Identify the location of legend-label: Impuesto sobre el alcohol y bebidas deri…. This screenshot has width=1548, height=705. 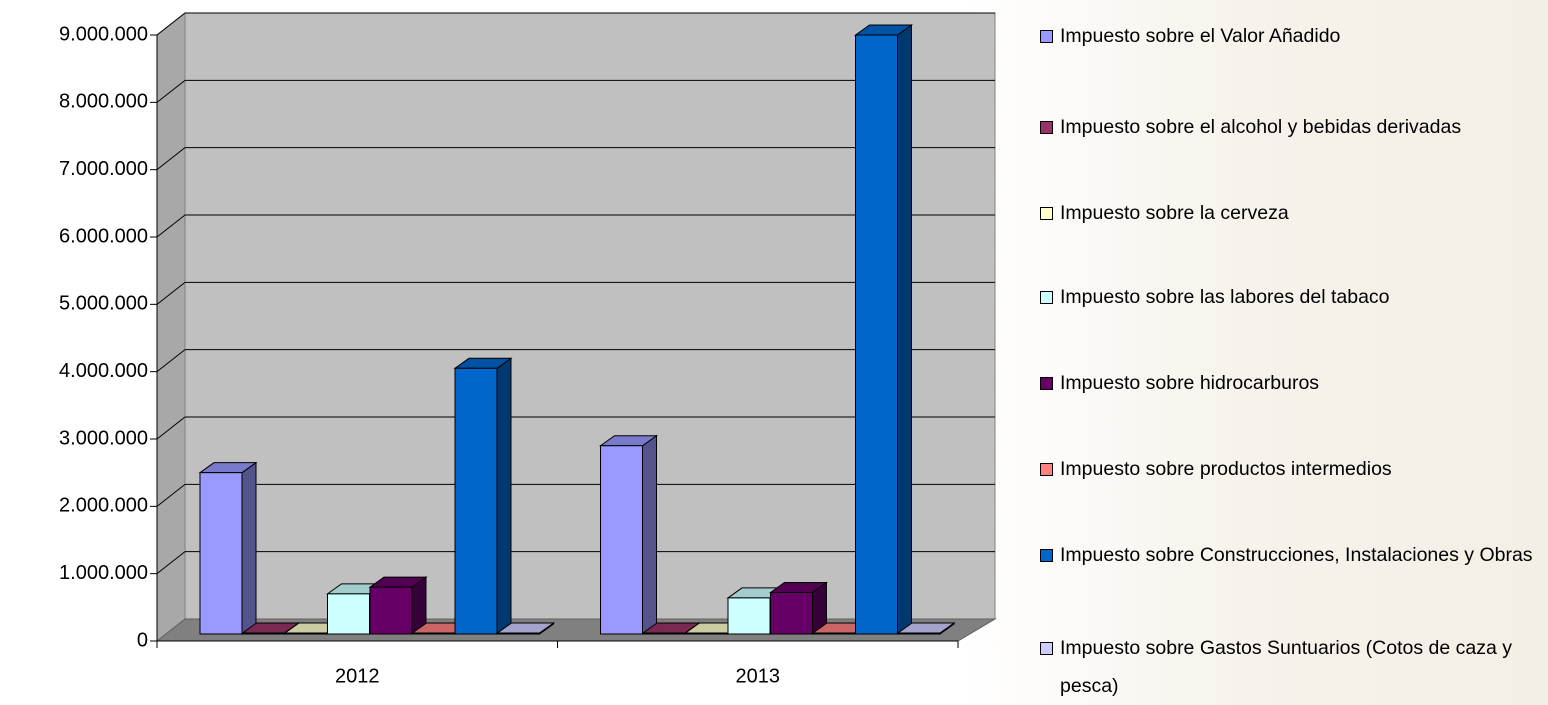
(1261, 127).